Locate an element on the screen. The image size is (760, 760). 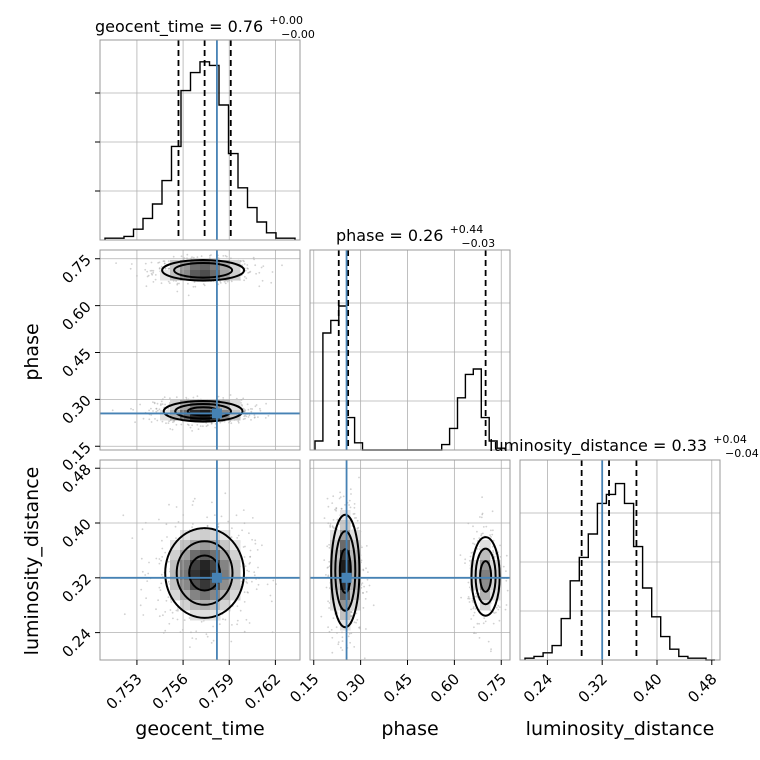
x-tick-label: 0.40 is located at coordinates (647, 688).